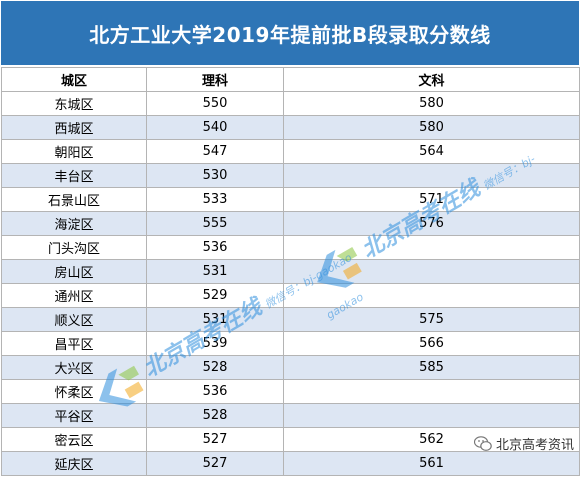 The height and width of the screenshot is (479, 580). What do you see at coordinates (215, 79) in the screenshot?
I see `column-header-science: 理科` at bounding box center [215, 79].